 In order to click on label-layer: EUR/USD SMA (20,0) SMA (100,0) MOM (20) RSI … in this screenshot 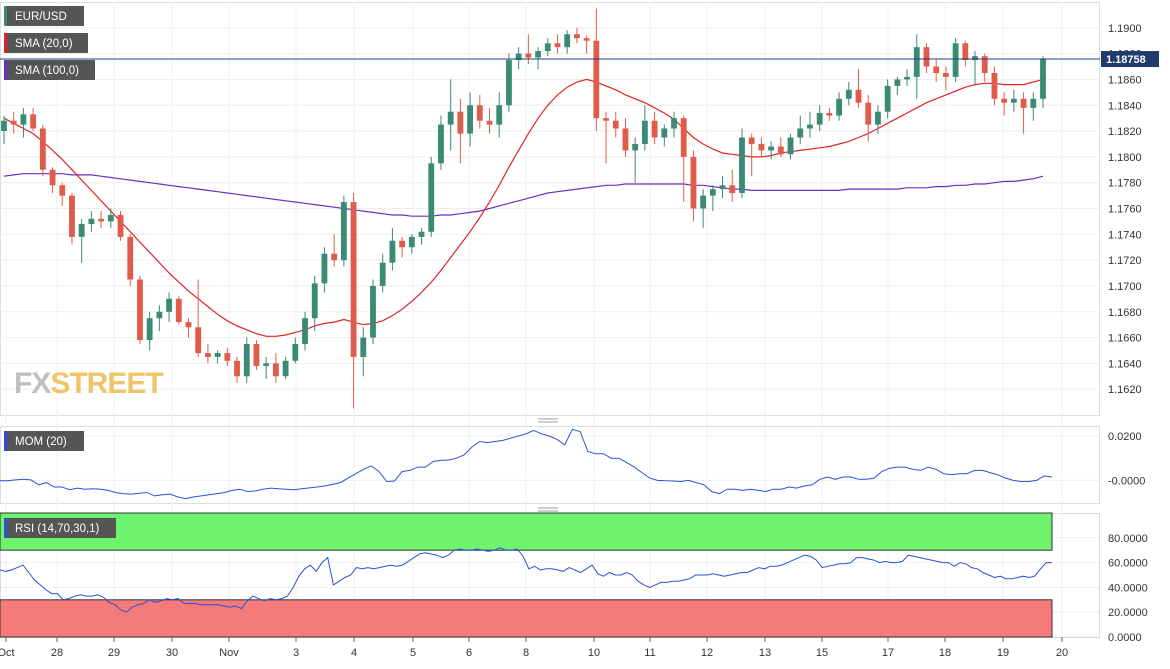, I will do `click(60, 272)`.